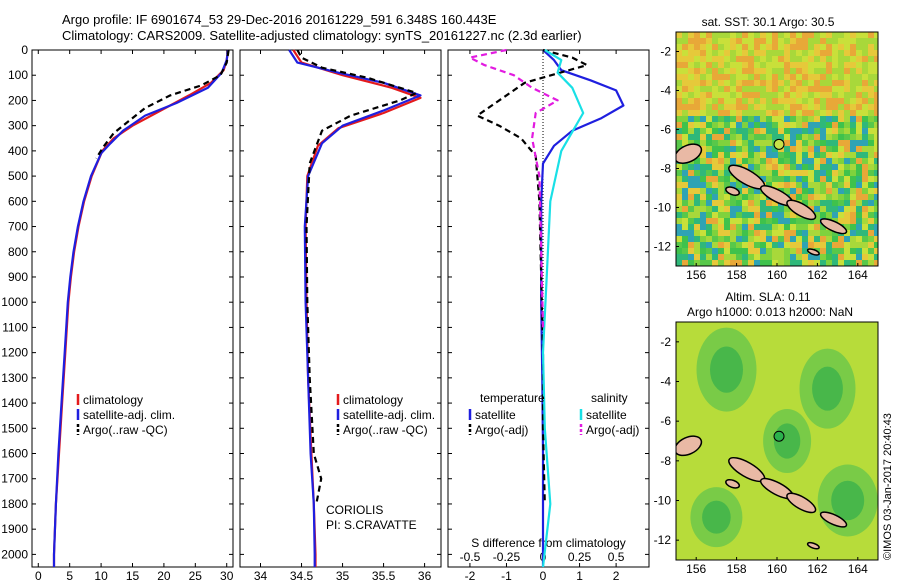  Describe the element at coordinates (18, 227) in the screenshot. I see `depth-tick-label: 700` at that location.